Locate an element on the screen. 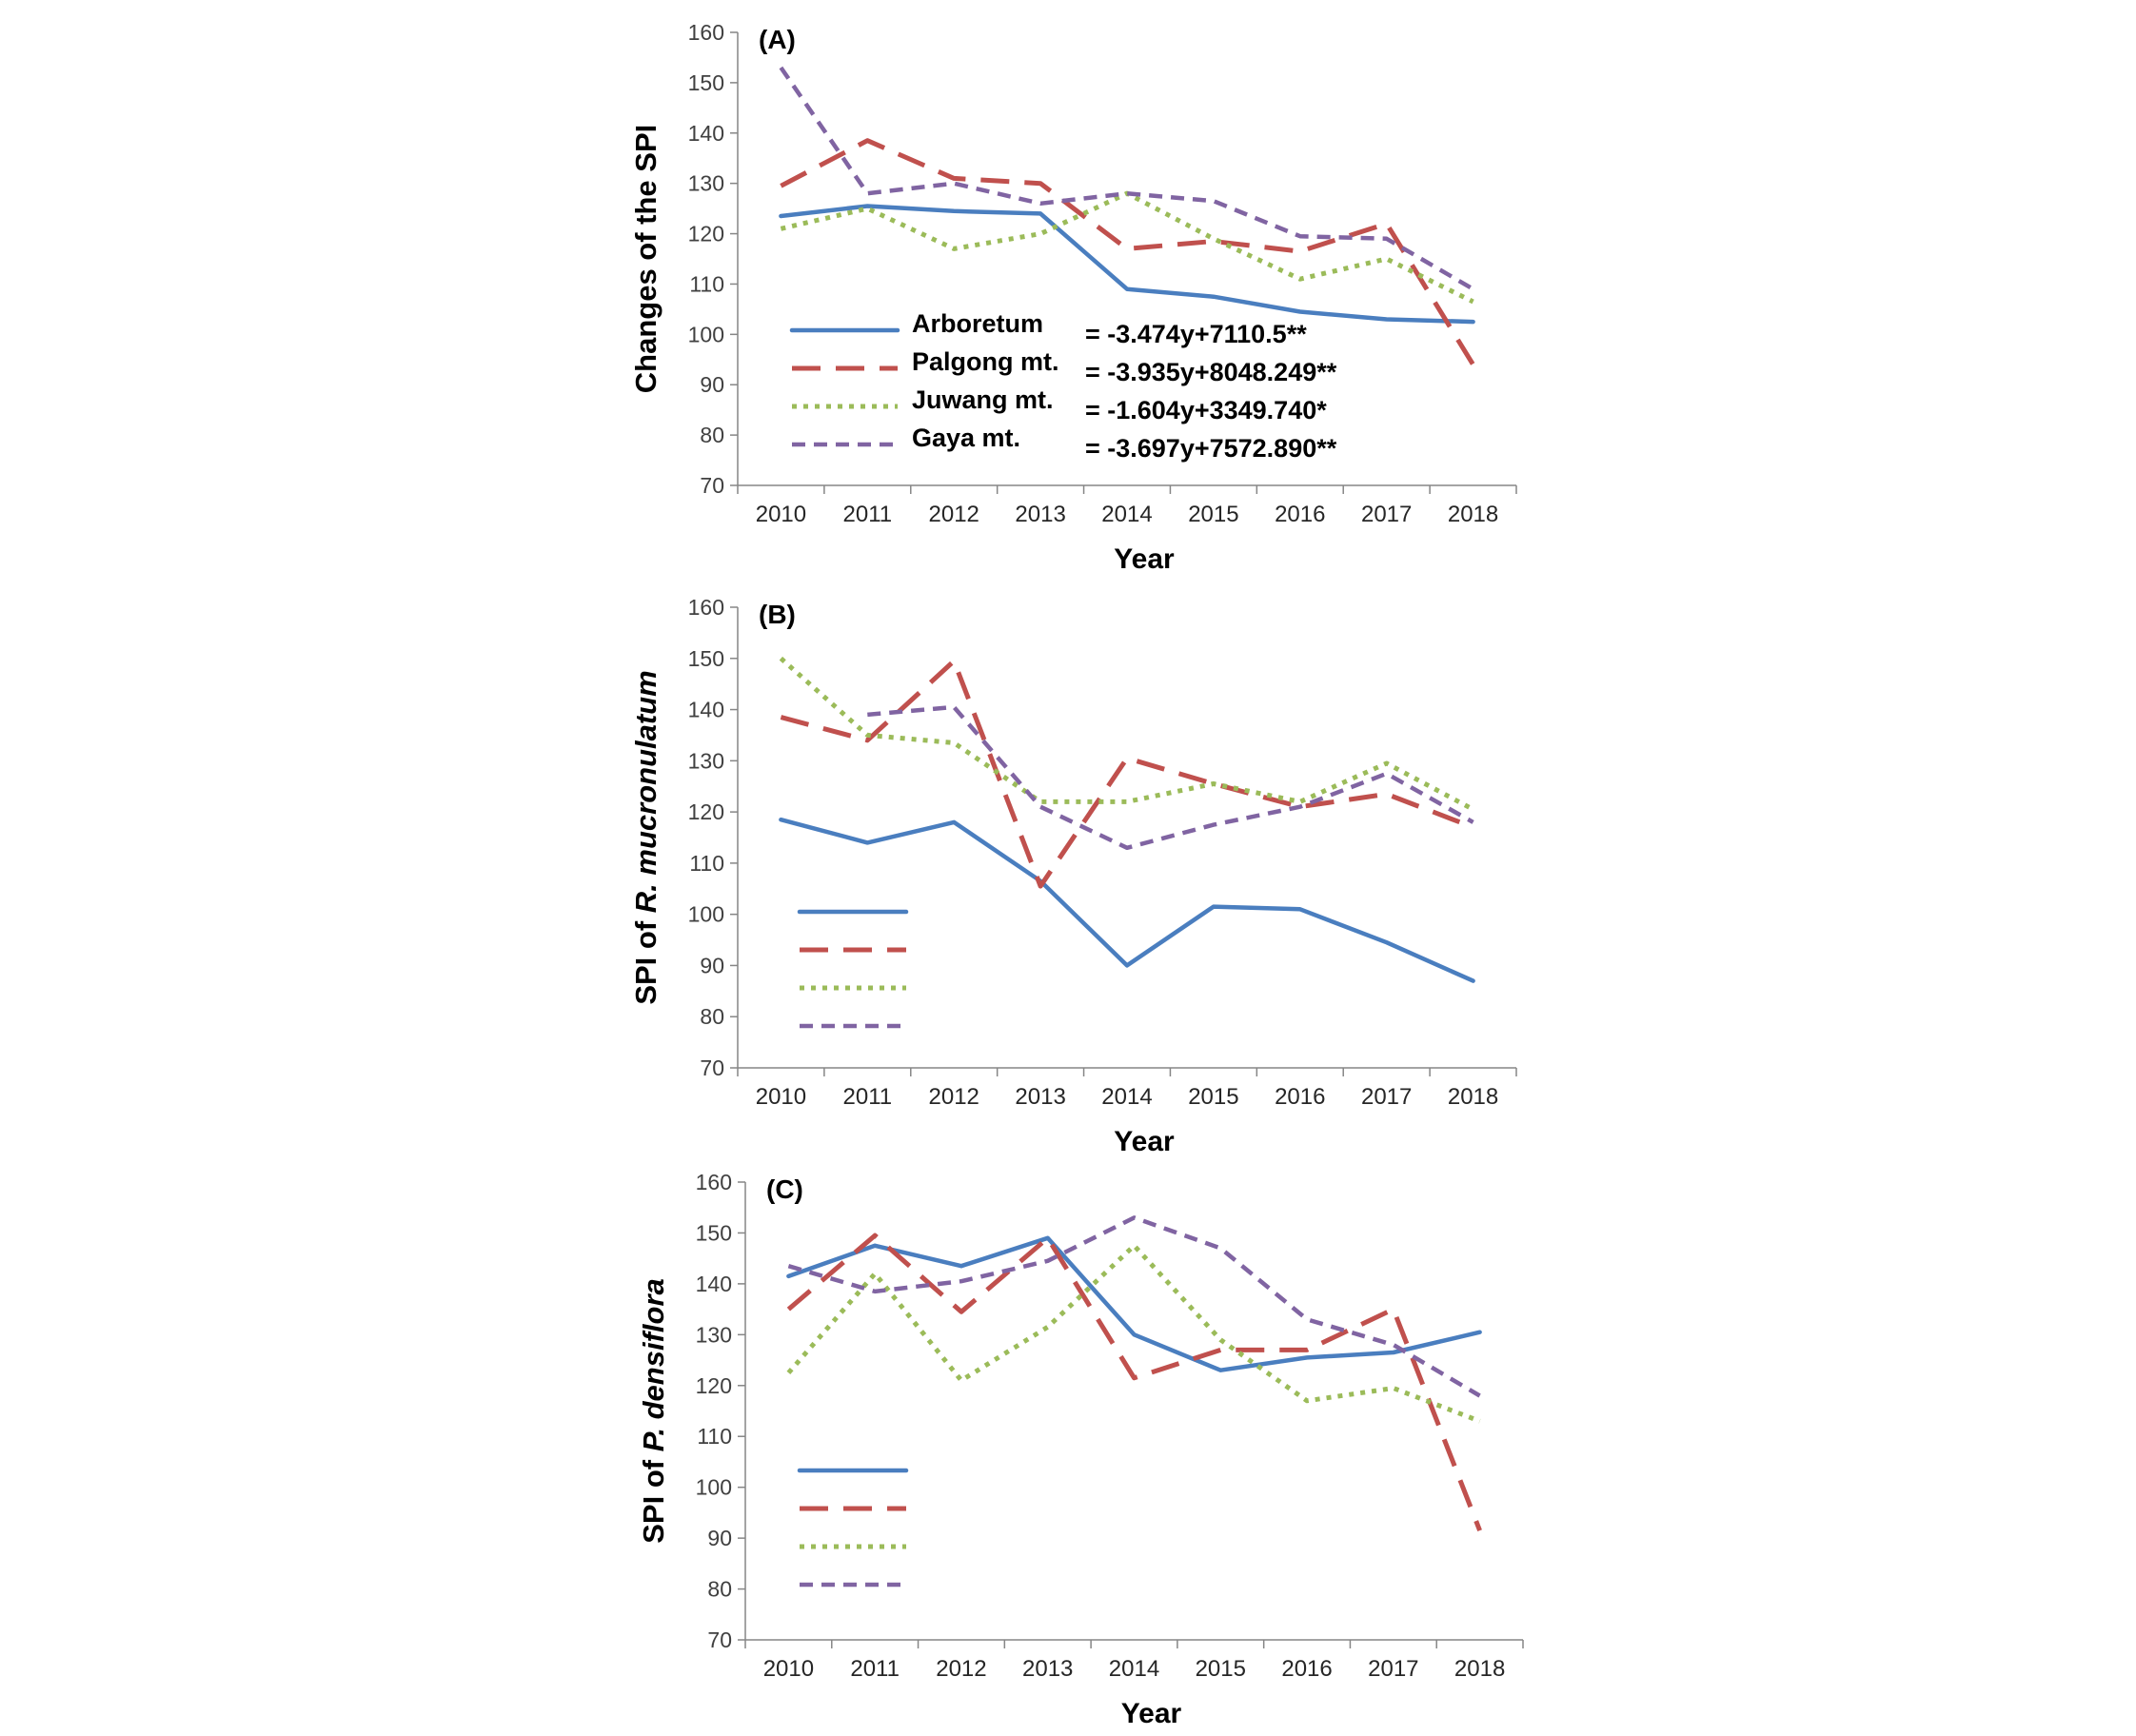 This screenshot has height=1736, width=2136. panel-label: (C) is located at coordinates (784, 1189).